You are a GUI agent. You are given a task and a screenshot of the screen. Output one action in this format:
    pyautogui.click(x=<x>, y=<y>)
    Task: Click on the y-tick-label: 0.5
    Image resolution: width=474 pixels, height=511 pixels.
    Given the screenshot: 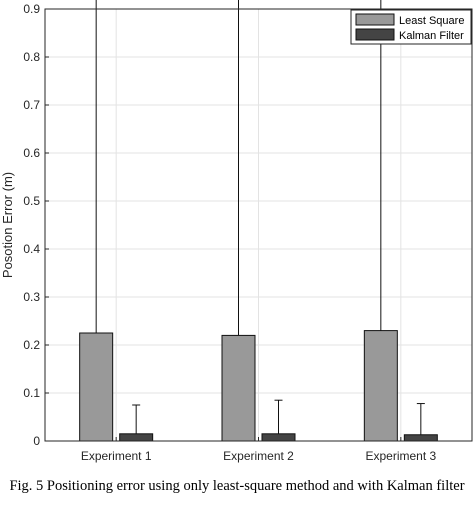 What is the action you would take?
    pyautogui.click(x=31, y=201)
    